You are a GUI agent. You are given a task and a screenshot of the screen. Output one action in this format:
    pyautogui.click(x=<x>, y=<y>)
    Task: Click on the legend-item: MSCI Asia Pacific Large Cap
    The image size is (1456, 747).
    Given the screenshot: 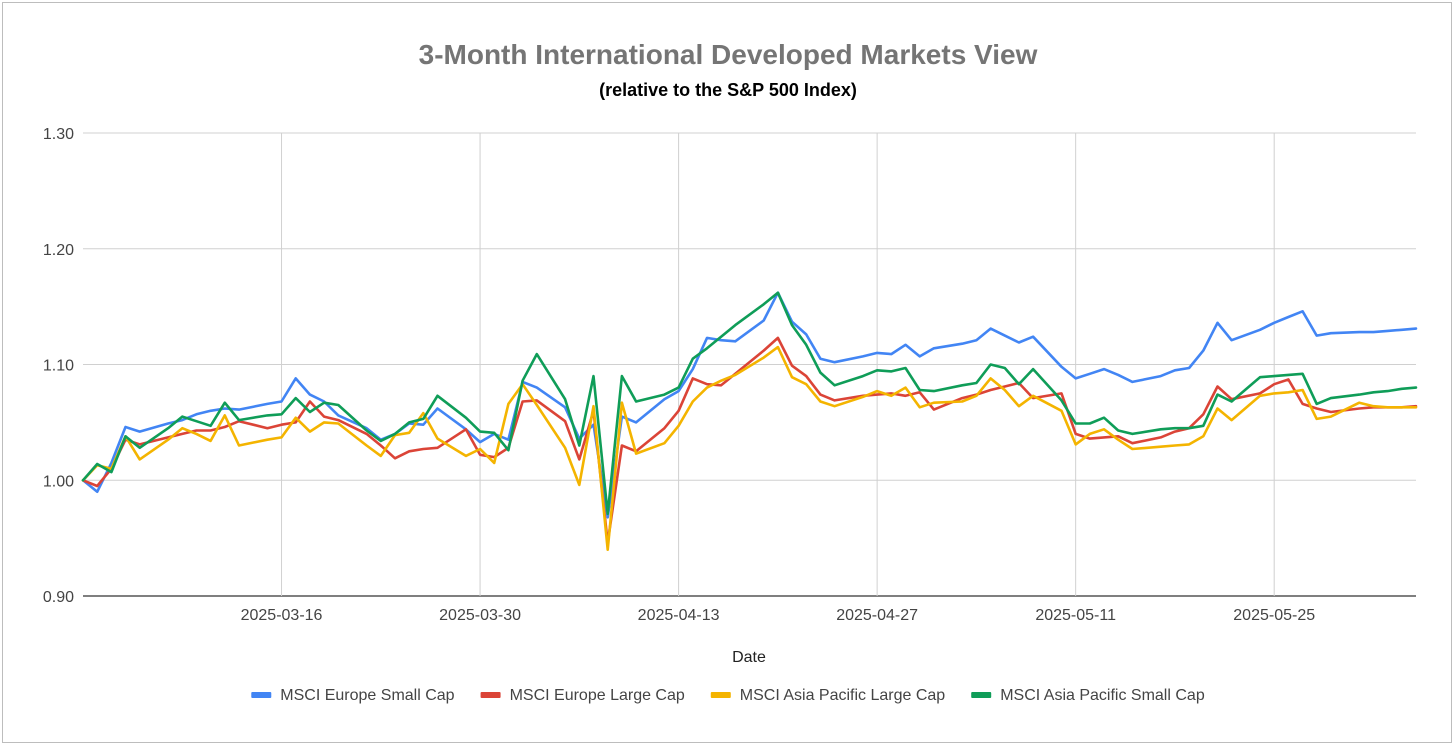 What is the action you would take?
    pyautogui.click(x=828, y=695)
    